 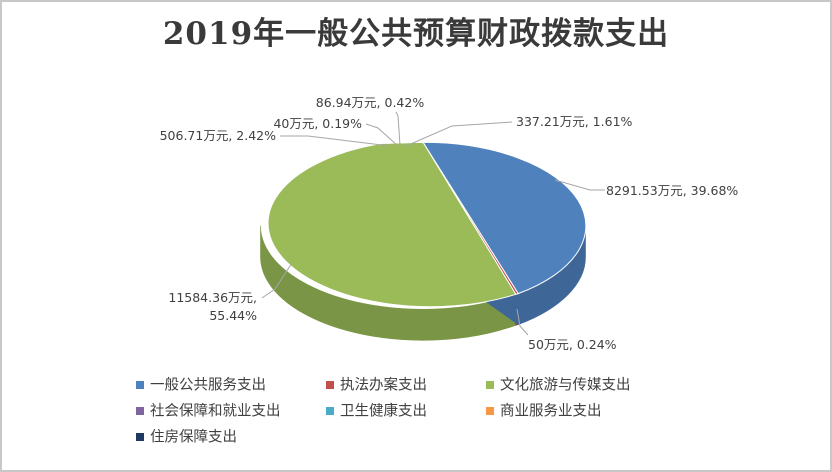 What do you see at coordinates (574, 121) in the screenshot?
I see `data-label-住房保障支出: 337.21万元, 1.61%` at bounding box center [574, 121].